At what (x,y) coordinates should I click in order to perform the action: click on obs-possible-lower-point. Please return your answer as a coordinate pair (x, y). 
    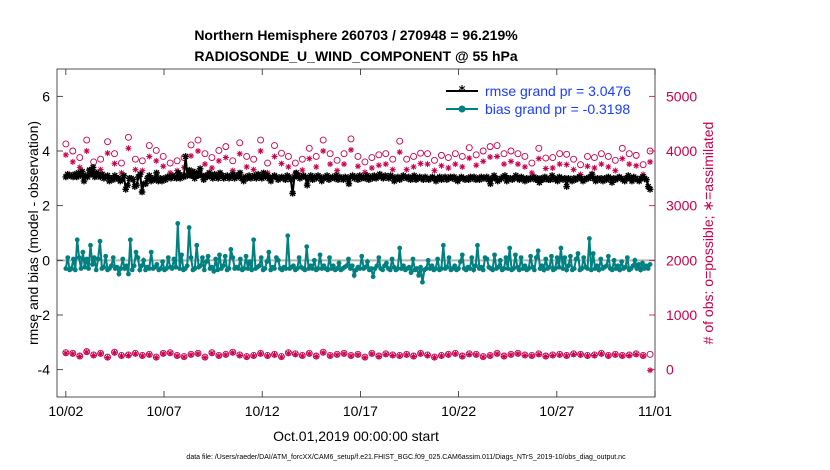
    Looking at the image, I should click on (650, 354).